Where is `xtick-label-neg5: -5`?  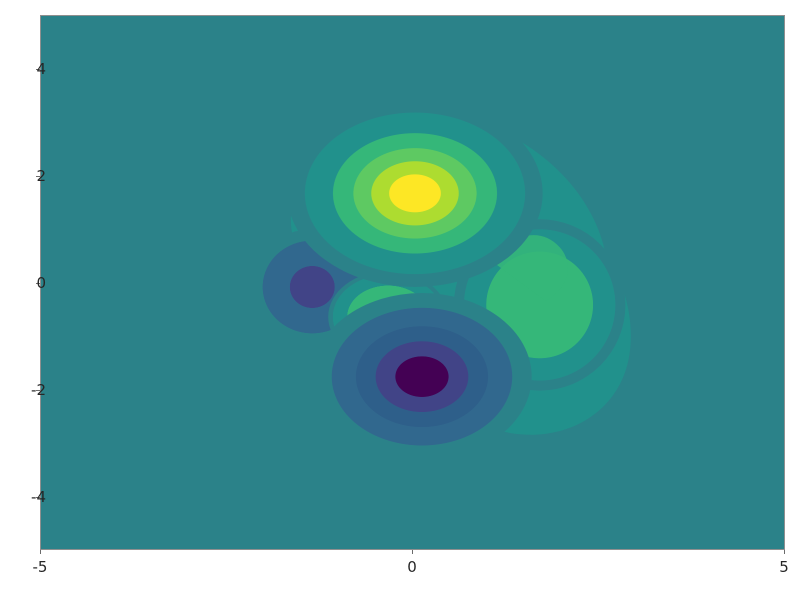 xtick-label-neg5: -5 is located at coordinates (40, 567).